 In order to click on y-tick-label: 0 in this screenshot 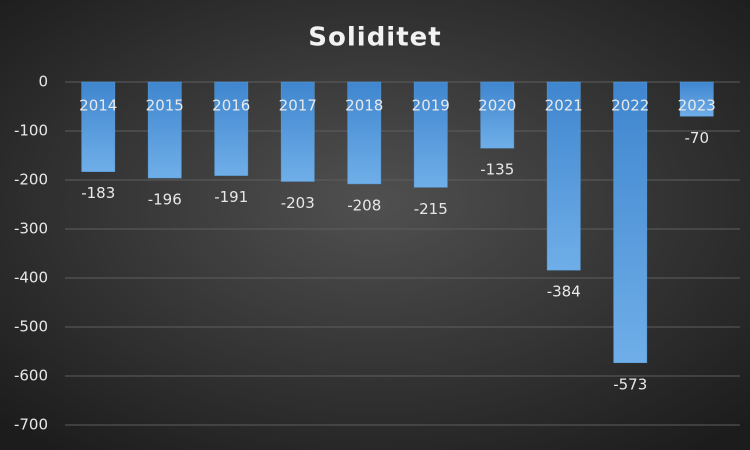, I will do `click(43, 82)`.